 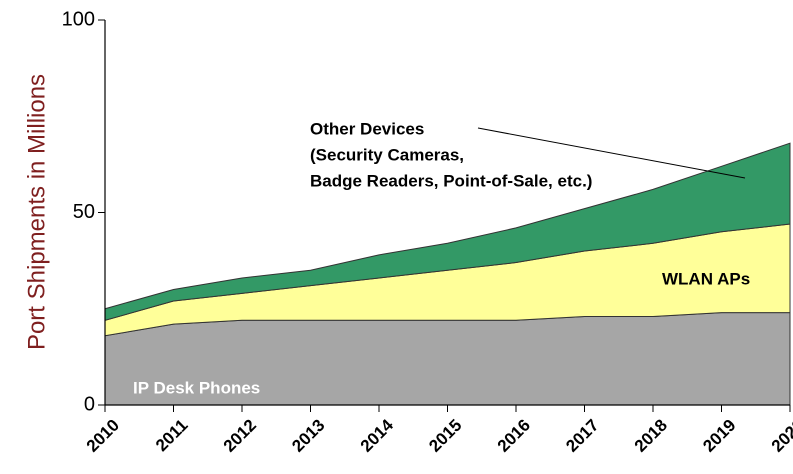 I want to click on x-tick-label: 2013, so click(x=308, y=436).